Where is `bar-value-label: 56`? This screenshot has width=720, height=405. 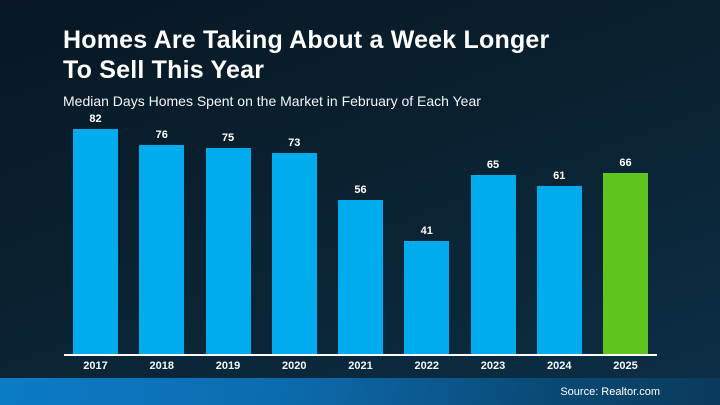 bar-value-label: 56 is located at coordinates (360, 190).